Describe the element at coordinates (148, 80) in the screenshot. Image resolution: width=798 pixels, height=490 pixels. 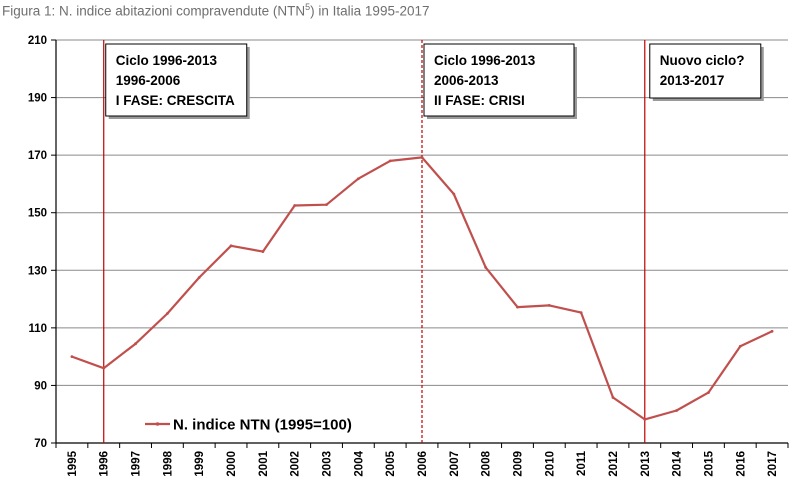
I see `annotation-text: 1996-2006` at that location.